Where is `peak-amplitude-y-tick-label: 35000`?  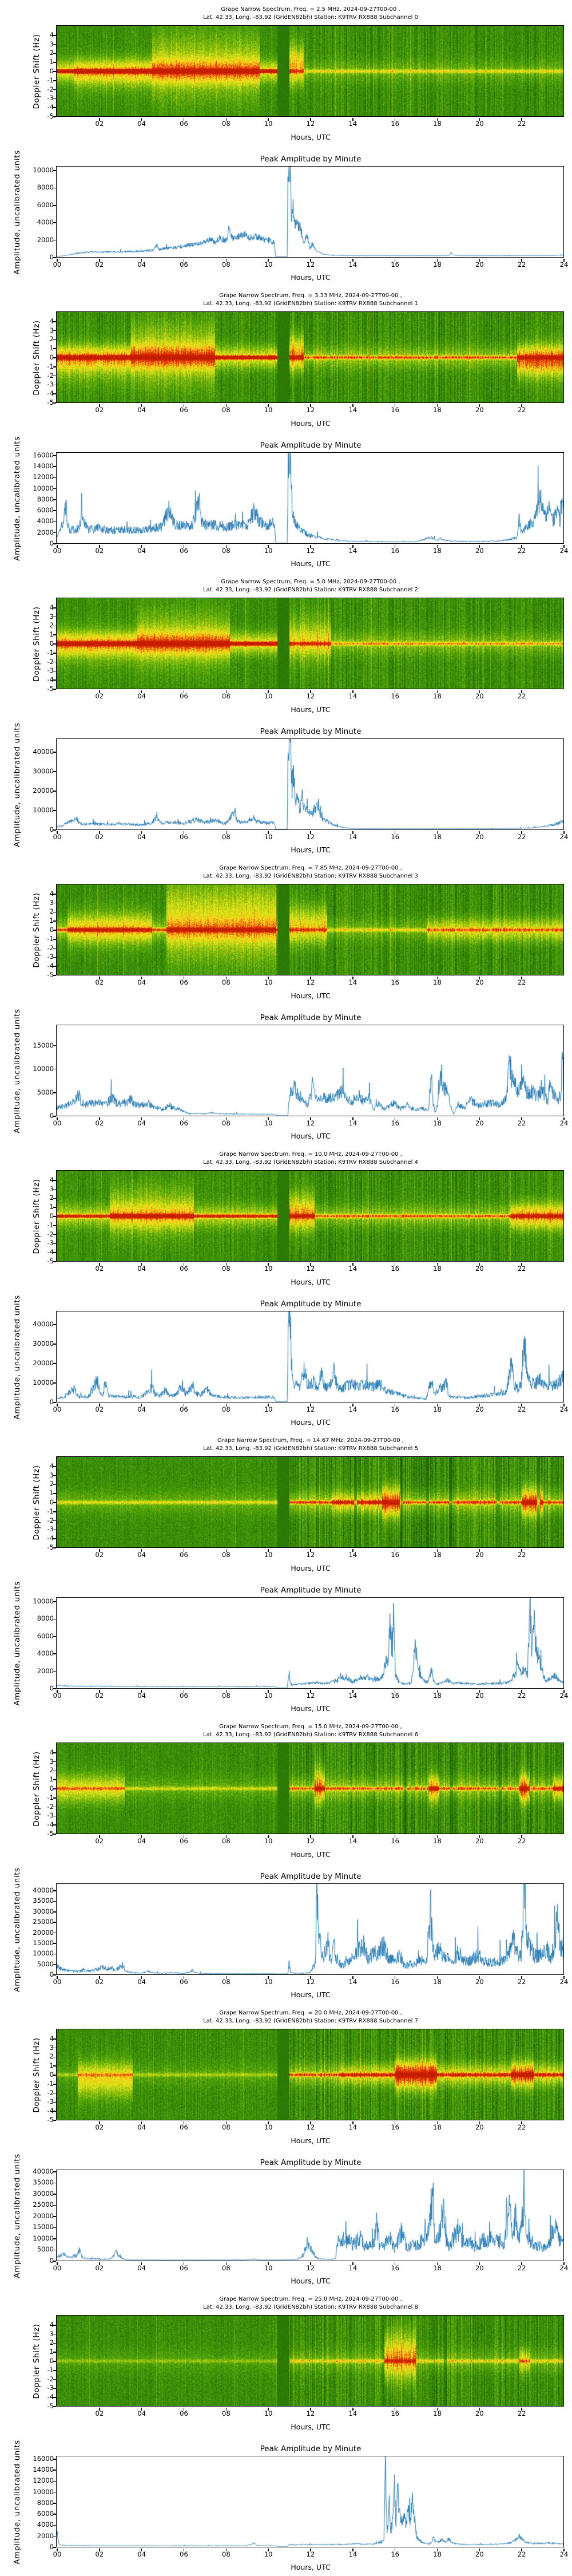
peak-amplitude-y-tick-label: 35000 is located at coordinates (43, 1901).